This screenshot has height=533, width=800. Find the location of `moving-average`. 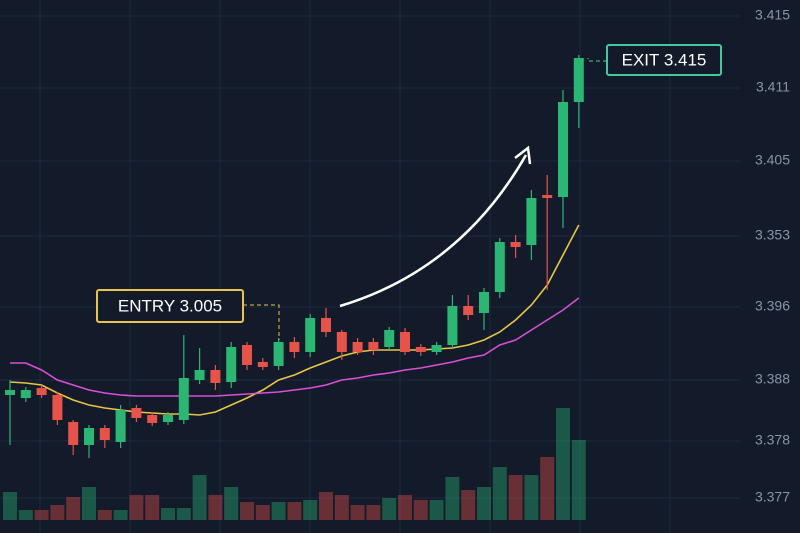

moving-average is located at coordinates (295, 347).